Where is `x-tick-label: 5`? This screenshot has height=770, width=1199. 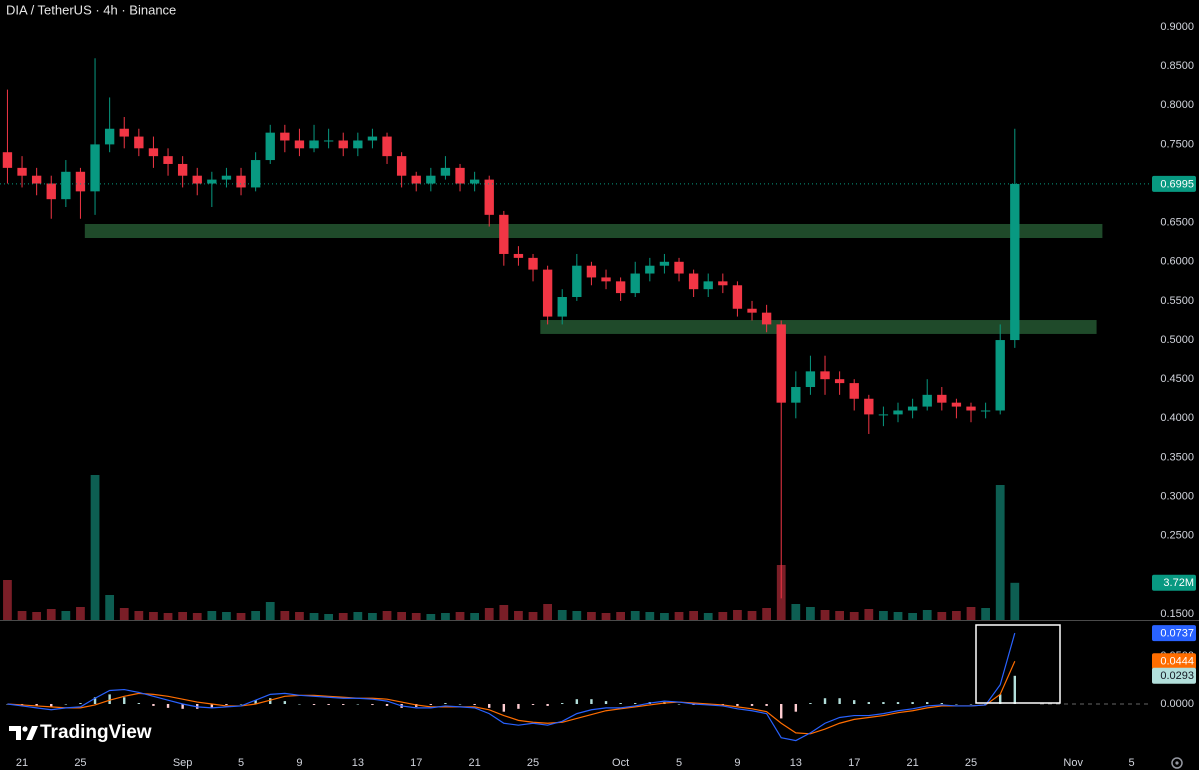 x-tick-label: 5 is located at coordinates (241, 763).